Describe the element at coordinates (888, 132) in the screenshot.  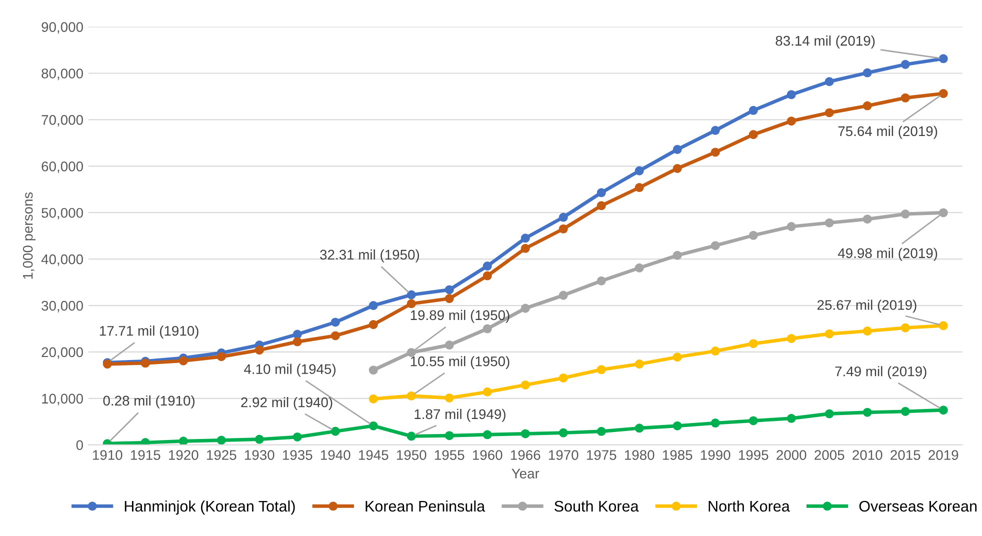
I see `annotation: 75.64 mil (2019)` at that location.